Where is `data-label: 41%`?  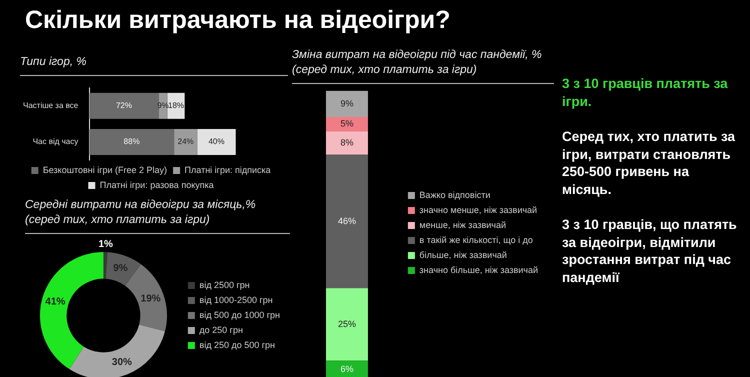 data-label: 41% is located at coordinates (55, 302).